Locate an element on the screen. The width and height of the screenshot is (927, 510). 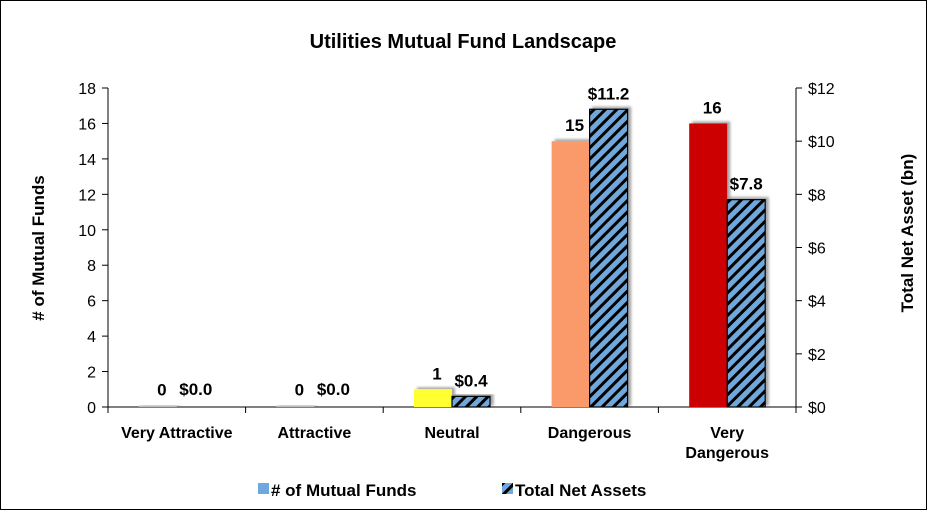
right-tick-label: $6 is located at coordinates (817, 249).